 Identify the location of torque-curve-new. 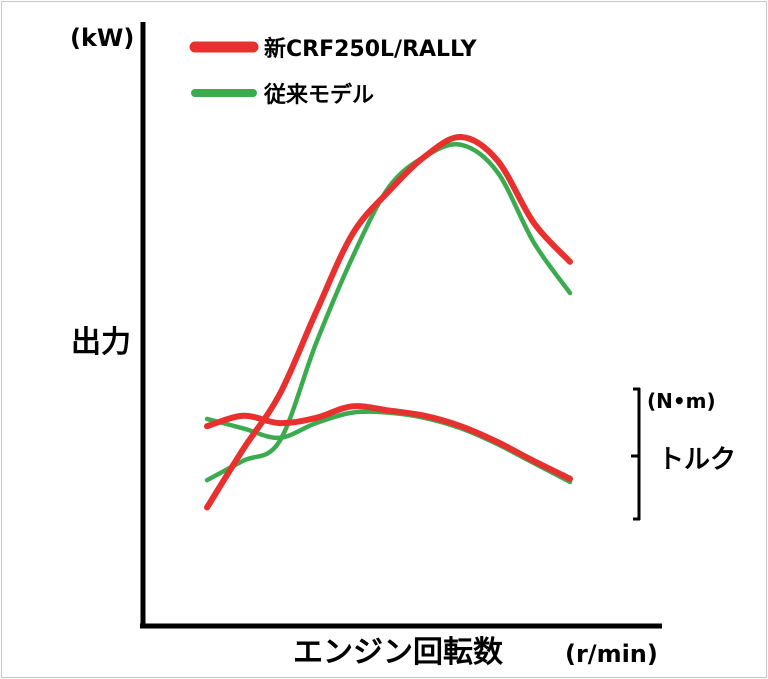
(388, 442).